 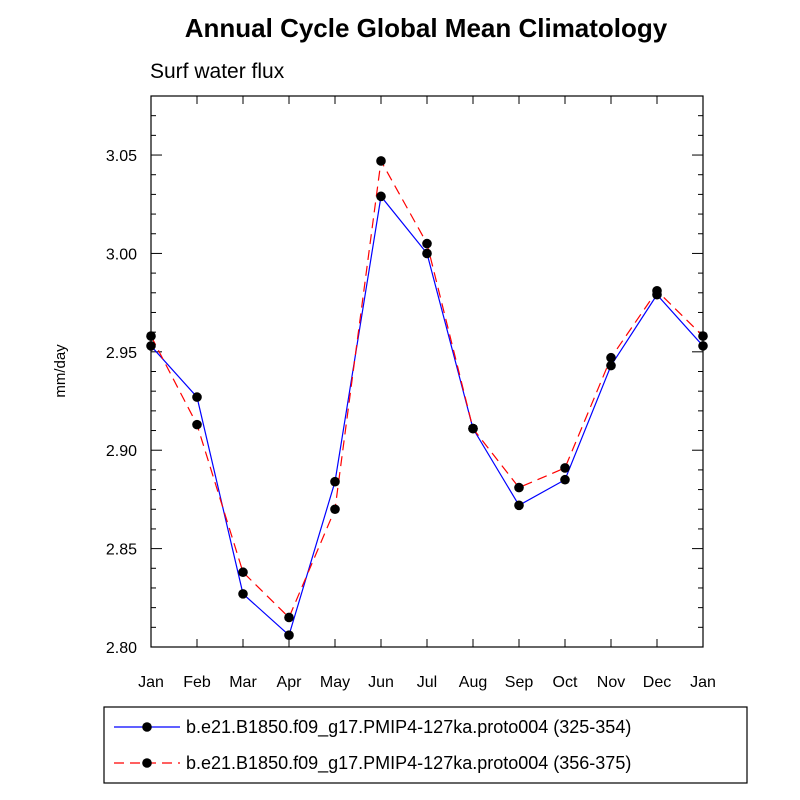 I want to click on x-tick-label: Jul, so click(x=427, y=682).